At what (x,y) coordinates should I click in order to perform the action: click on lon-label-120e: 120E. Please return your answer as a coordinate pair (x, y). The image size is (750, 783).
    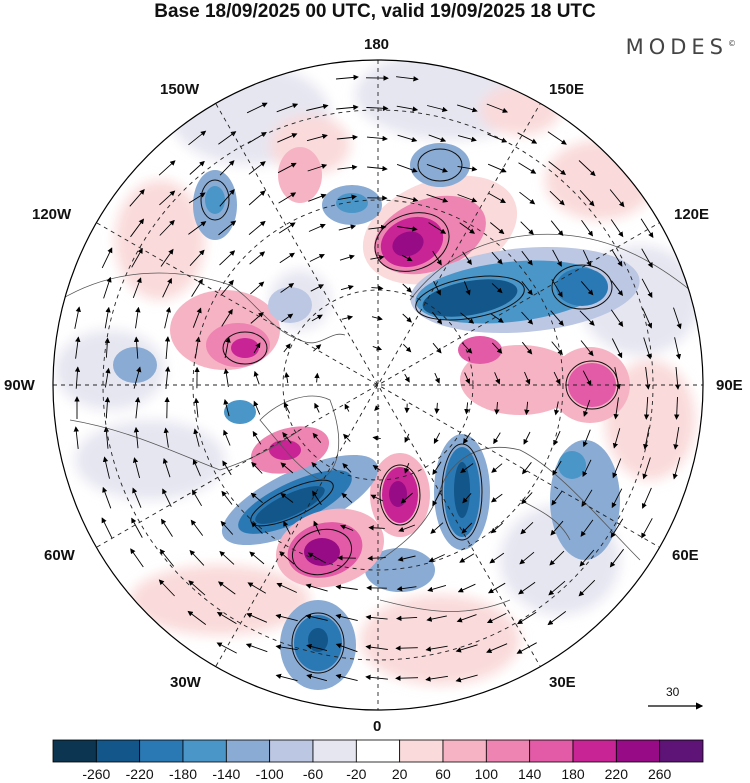
    Looking at the image, I should click on (692, 214).